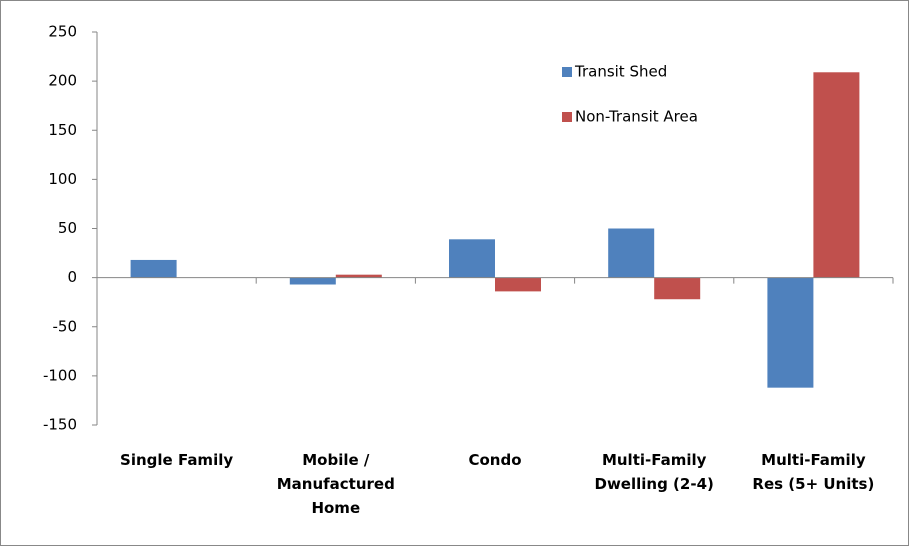 This screenshot has height=546, width=918. What do you see at coordinates (654, 472) in the screenshot?
I see `x-tick-label: Multi-Family Dwelling (2-4)` at bounding box center [654, 472].